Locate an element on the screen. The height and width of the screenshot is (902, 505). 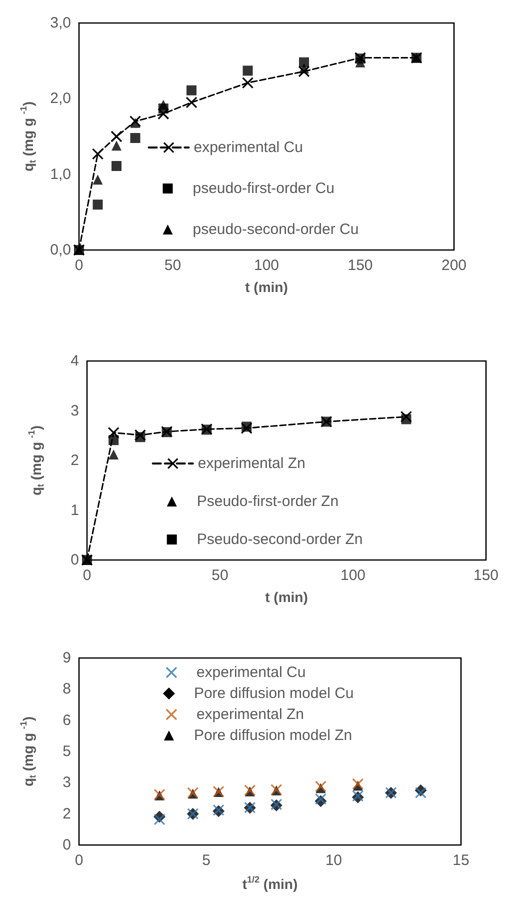
y-tick-label: 9 is located at coordinates (66, 658).